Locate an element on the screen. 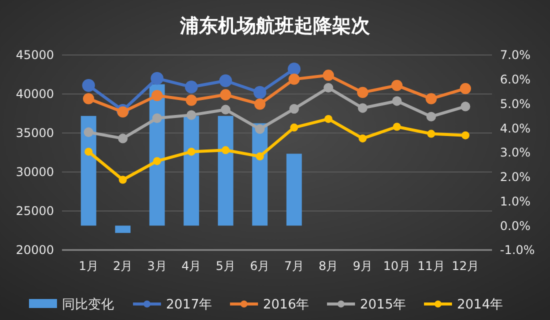 This screenshot has height=320, width=550. x-tick-label: 12月 is located at coordinates (466, 266).